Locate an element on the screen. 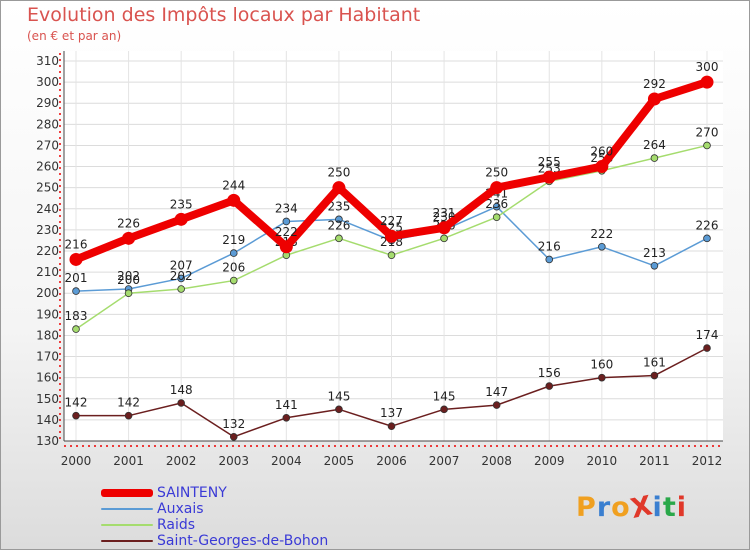 The height and width of the screenshot is (550, 750). y-tick-label: 280 is located at coordinates (47, 124).